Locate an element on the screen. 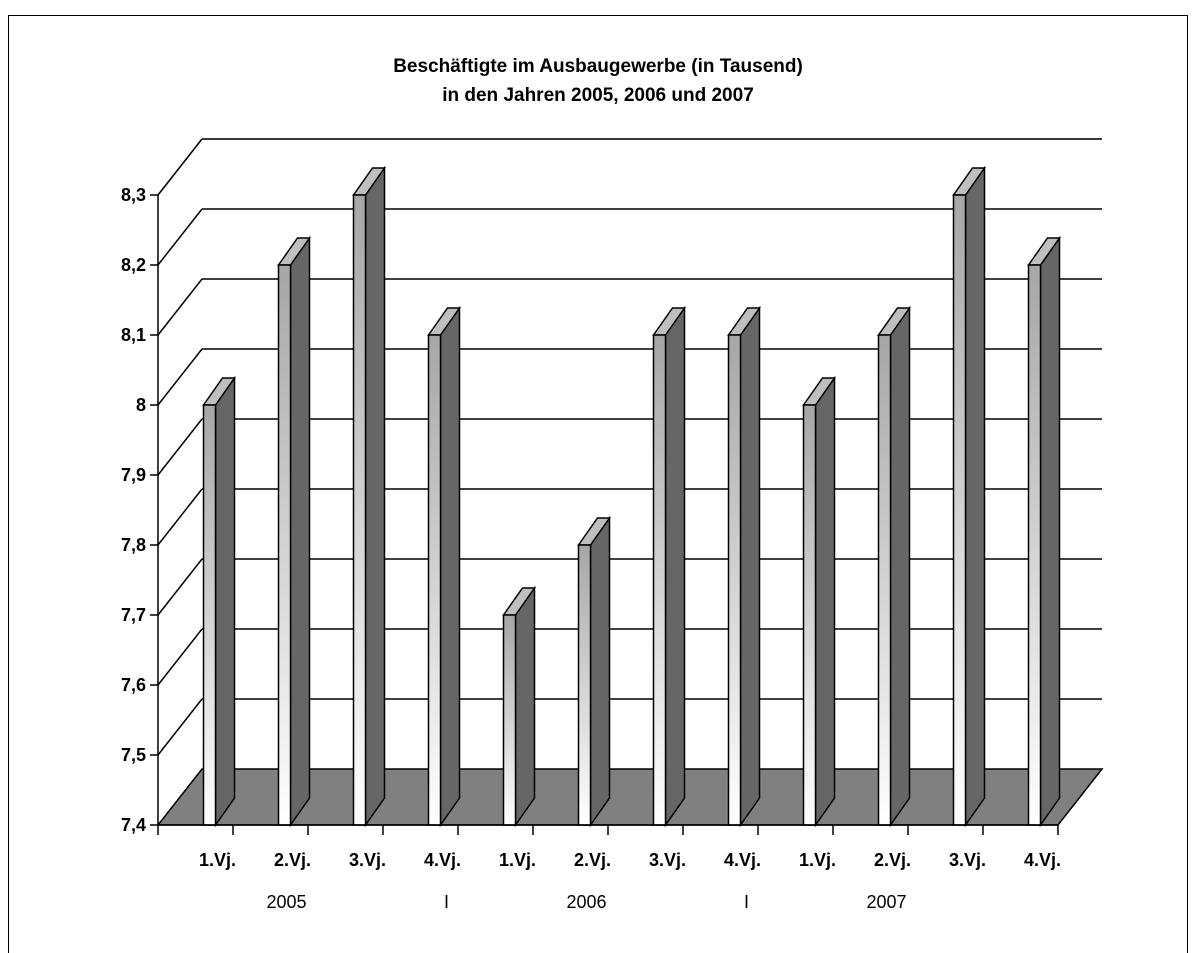 The width and height of the screenshot is (1196, 953). y-tick-label: 8 is located at coordinates (141, 405).